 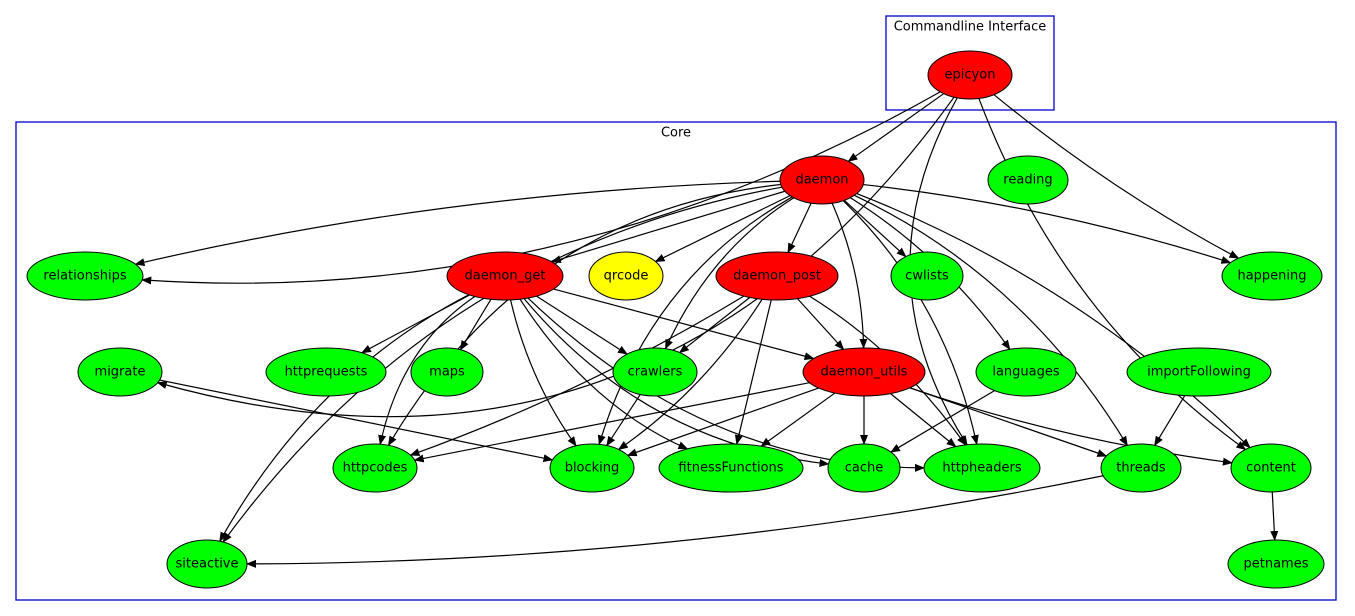 I want to click on node-label: fitnessFunctions, so click(x=730, y=468).